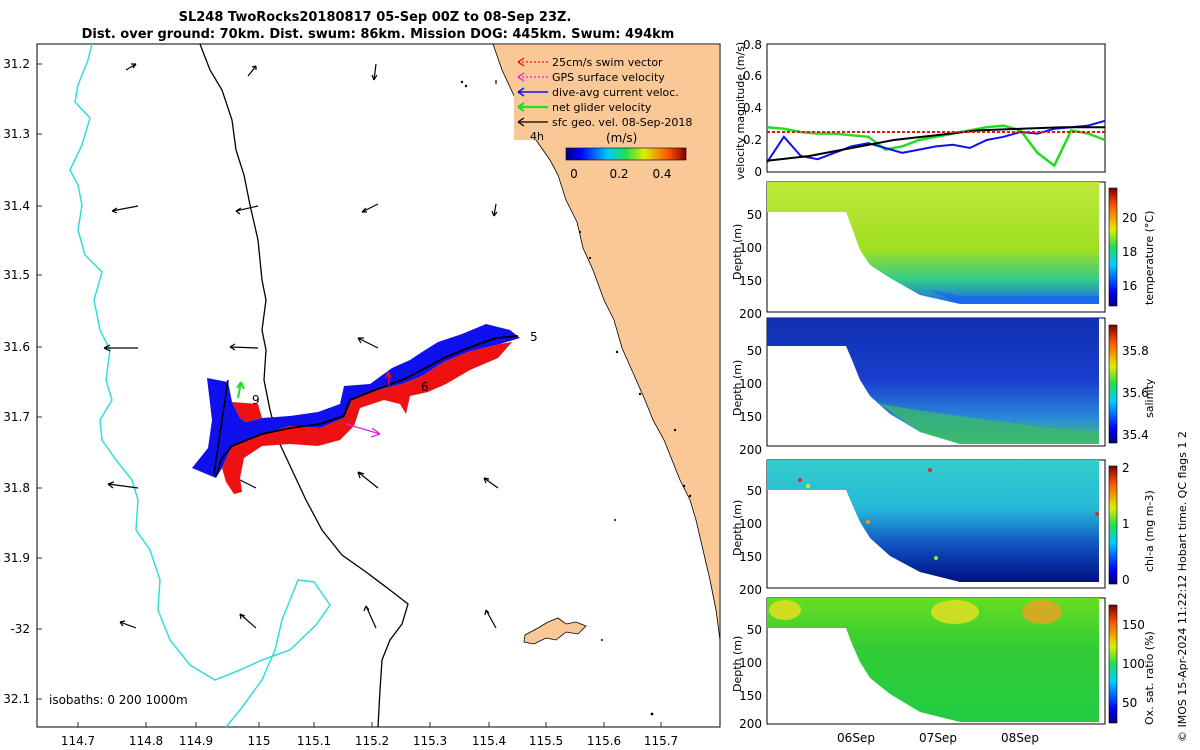 This screenshot has width=1200, height=750. I want to click on oxygen-panel, so click(942, 661).